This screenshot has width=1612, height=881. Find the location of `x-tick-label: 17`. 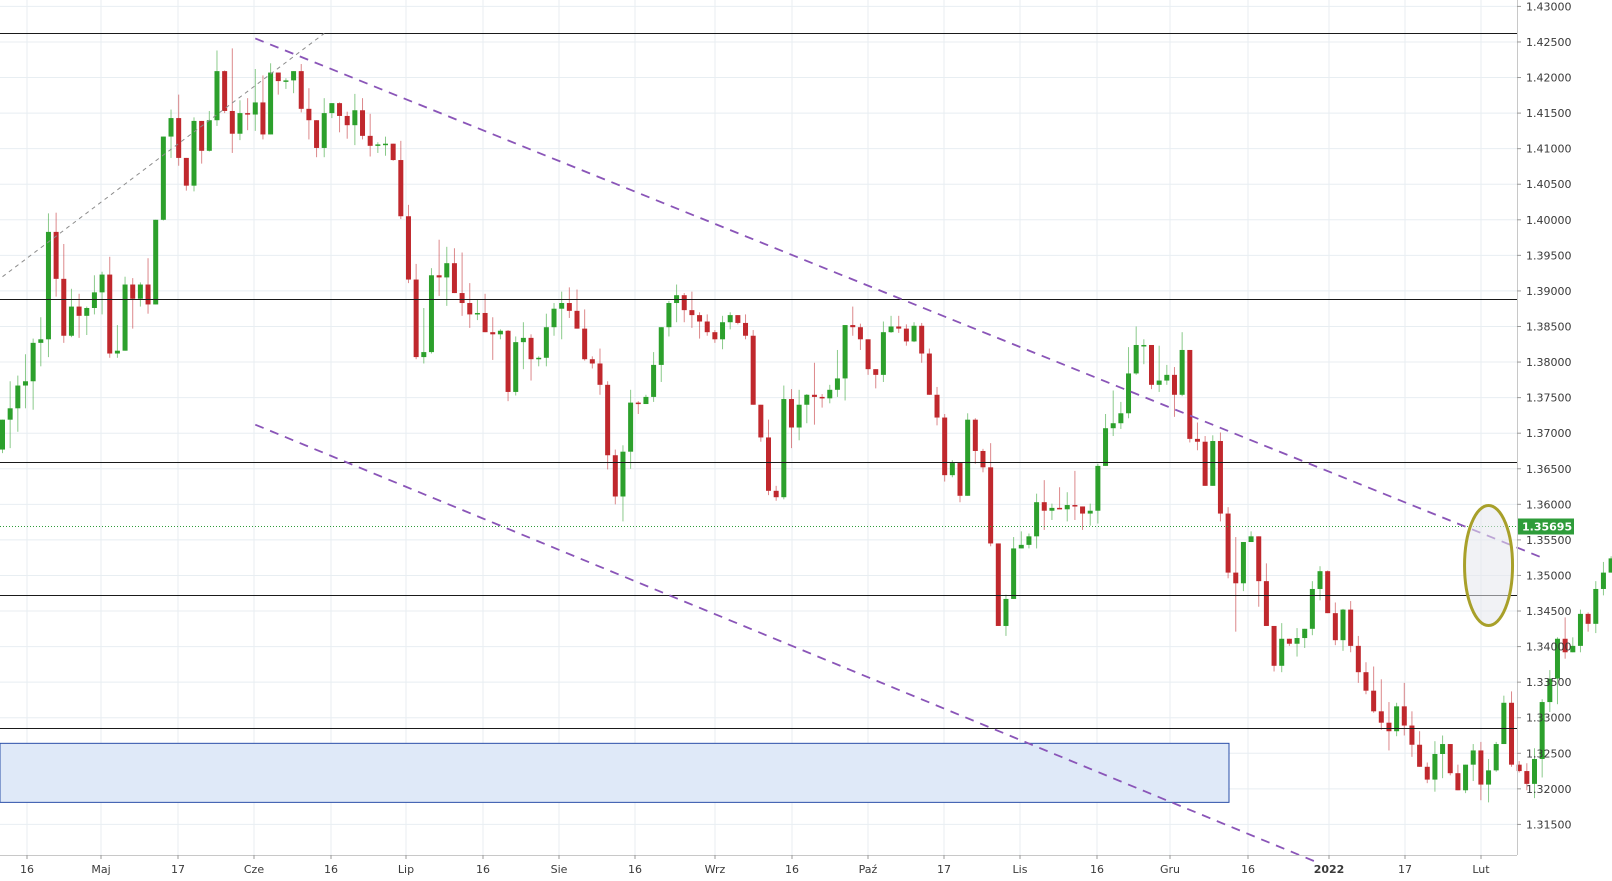

x-tick-label: 17 is located at coordinates (1405, 869).